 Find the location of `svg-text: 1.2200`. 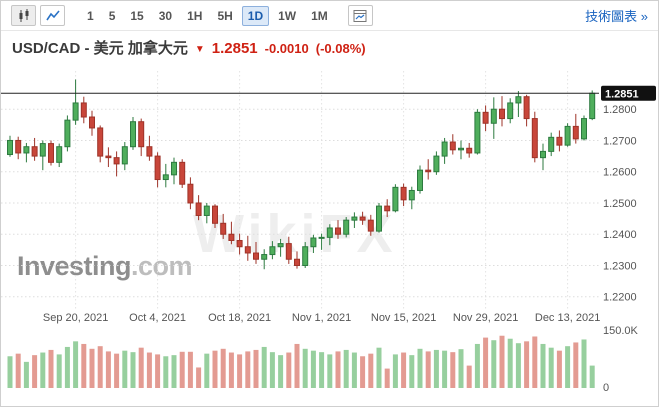

svg-text: 1.2200 is located at coordinates (620, 298).